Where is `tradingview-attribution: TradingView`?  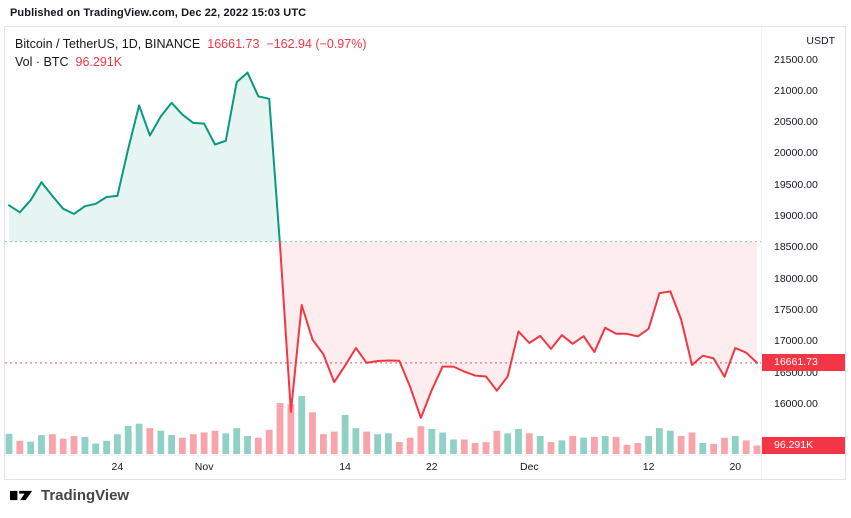
tradingview-attribution: TradingView is located at coordinates (69, 495).